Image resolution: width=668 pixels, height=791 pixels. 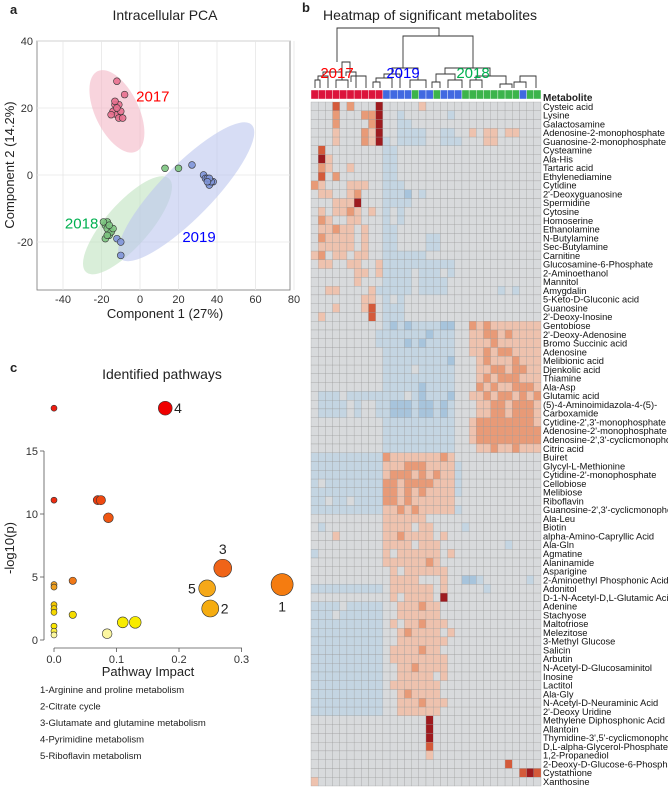 I want to click on metabolite-label: 2-Deoxy-D-Glucose-6-Phosphate, so click(x=605, y=764).